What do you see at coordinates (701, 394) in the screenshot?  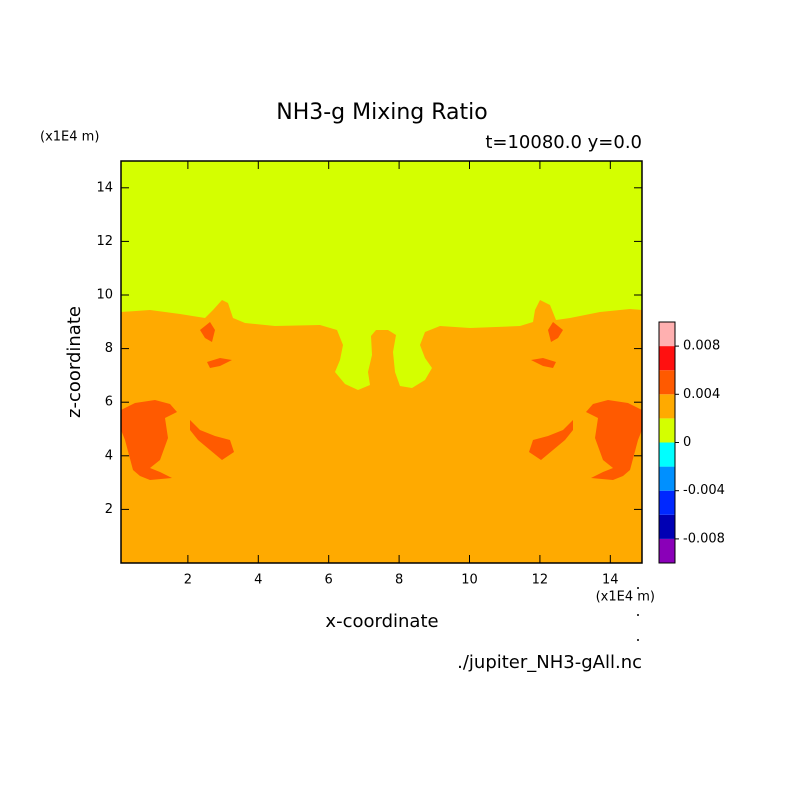 I see `colorbar-tick-label: 0.004` at bounding box center [701, 394].